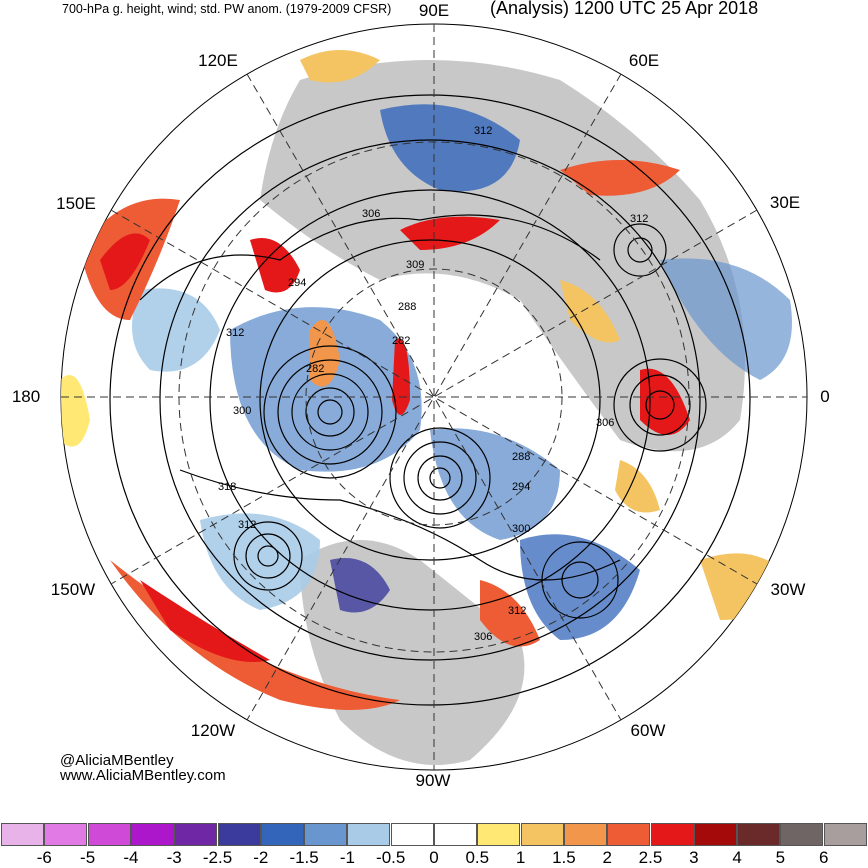  Describe the element at coordinates (650, 857) in the screenshot. I see `colorbar-label: 2.5` at that location.